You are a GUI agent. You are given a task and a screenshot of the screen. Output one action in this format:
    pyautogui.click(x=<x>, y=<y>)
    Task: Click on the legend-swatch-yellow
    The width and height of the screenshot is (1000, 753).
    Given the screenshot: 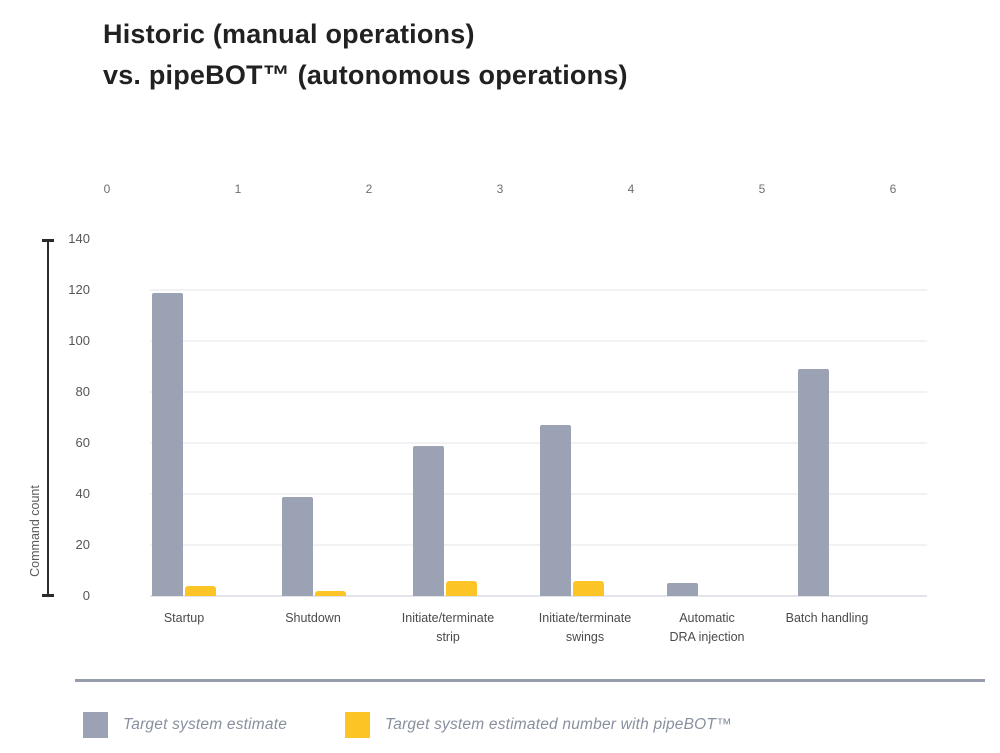 What is the action you would take?
    pyautogui.click(x=357, y=725)
    